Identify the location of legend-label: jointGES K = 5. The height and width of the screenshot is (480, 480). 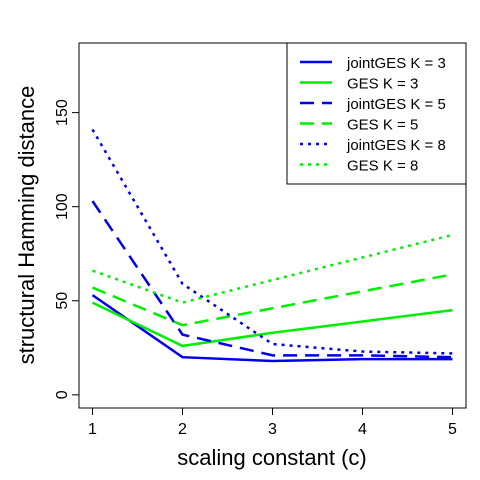
(396, 104).